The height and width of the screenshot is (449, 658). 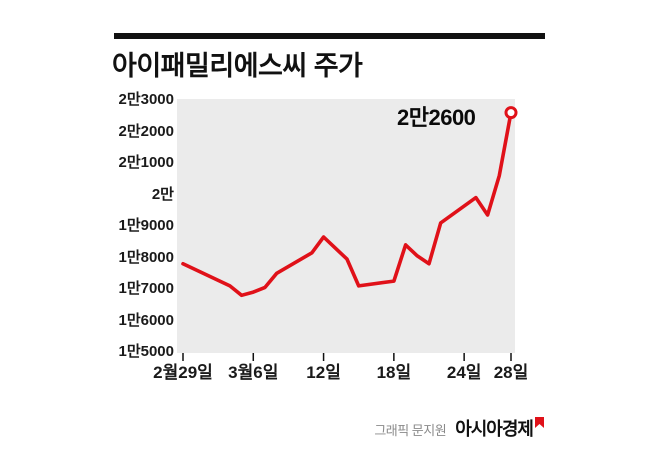 What do you see at coordinates (237, 66) in the screenshot?
I see `page-title: 아이패밀리에스씨 주가` at bounding box center [237, 66].